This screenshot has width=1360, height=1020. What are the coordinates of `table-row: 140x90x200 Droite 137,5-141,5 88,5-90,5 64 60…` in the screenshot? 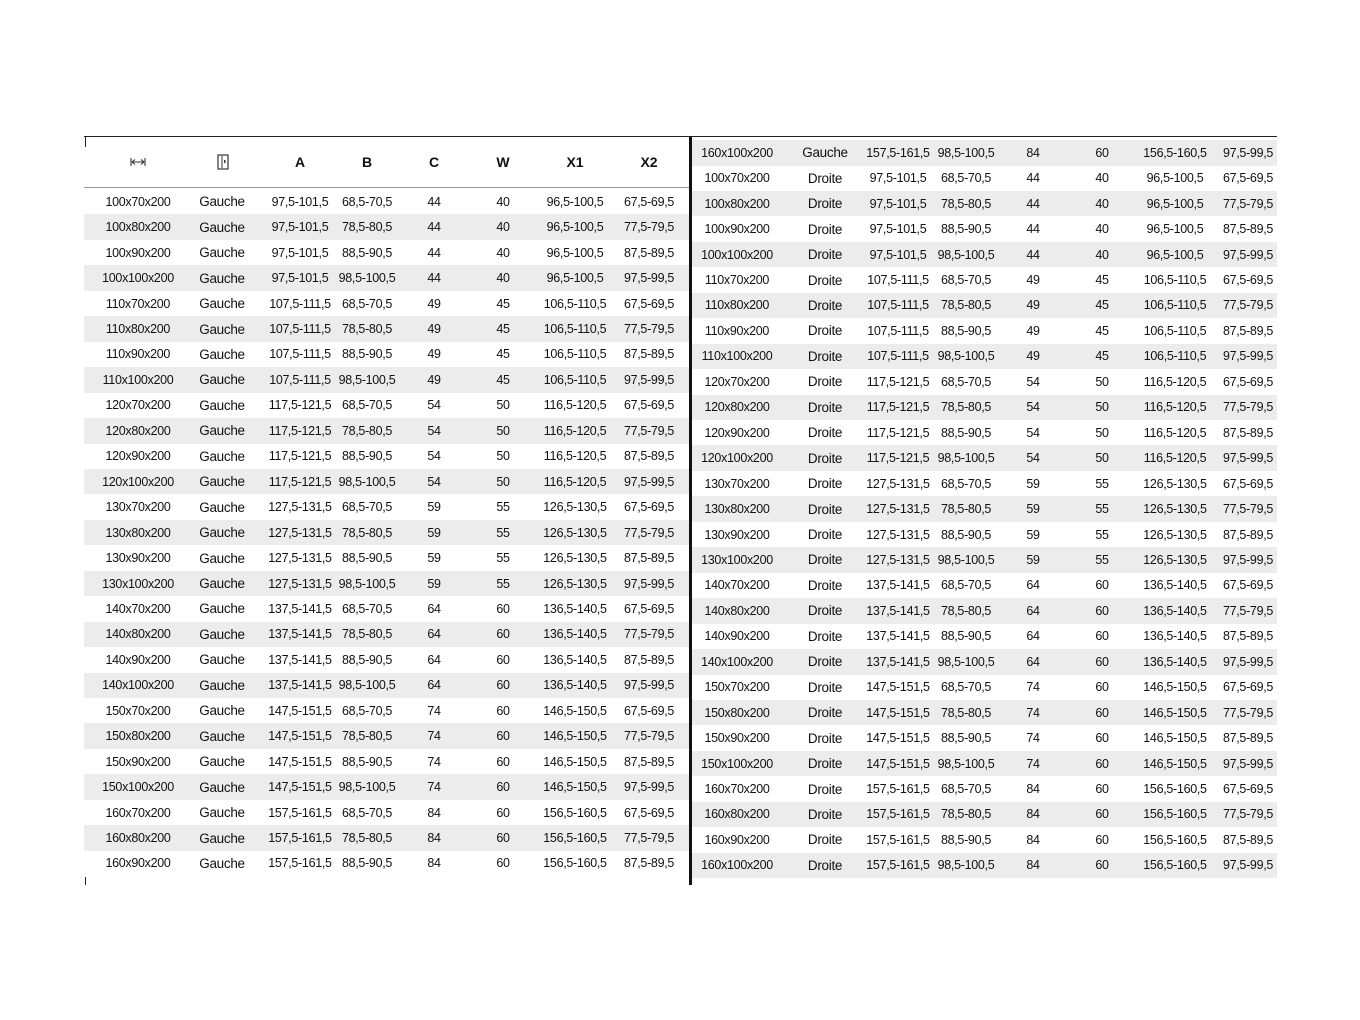 It's located at (984, 637).